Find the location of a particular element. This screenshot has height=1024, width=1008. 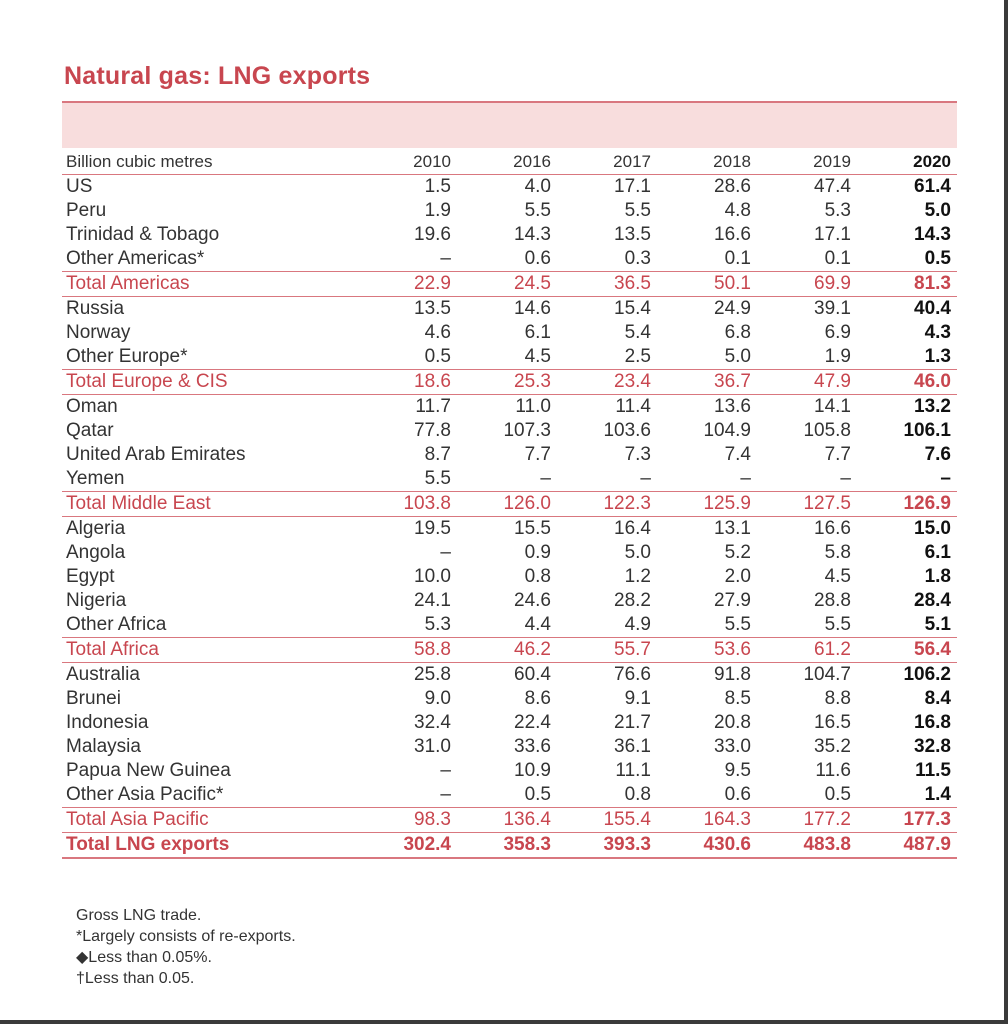

table-row: Yemen 5.5 – – – – – is located at coordinates (509, 479).